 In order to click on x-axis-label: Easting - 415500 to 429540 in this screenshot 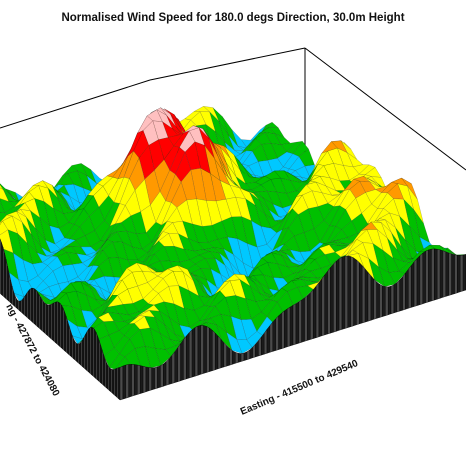, I will do `click(299, 388)`.